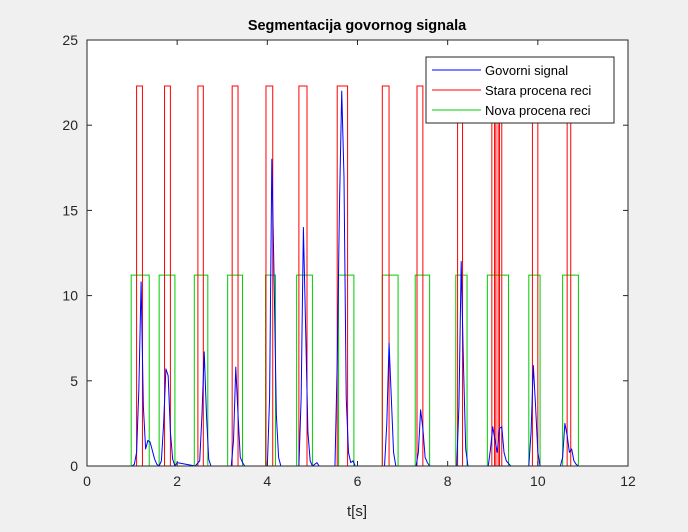 The width and height of the screenshot is (688, 532). Describe the element at coordinates (87, 481) in the screenshot. I see `x-tick-label: 0` at that location.